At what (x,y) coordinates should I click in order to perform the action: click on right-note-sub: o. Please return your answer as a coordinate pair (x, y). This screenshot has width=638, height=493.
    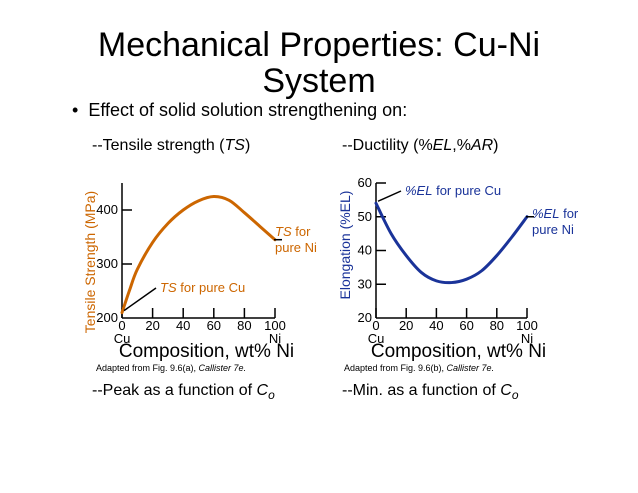
    Looking at the image, I should click on (515, 395).